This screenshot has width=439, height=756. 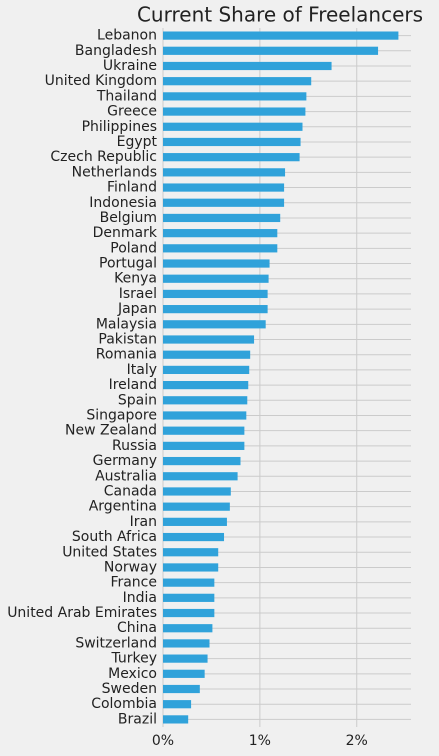 What do you see at coordinates (128, 218) in the screenshot?
I see `y-tick-label: Belgium` at bounding box center [128, 218].